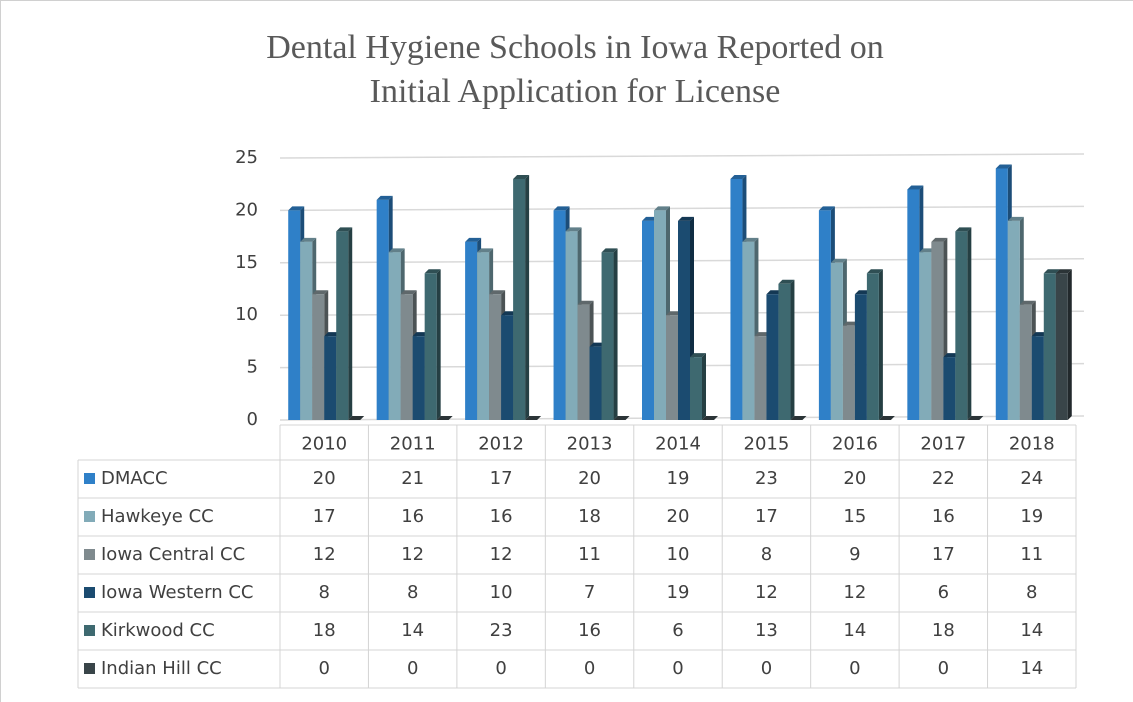  What do you see at coordinates (252, 419) in the screenshot?
I see `y-tick-label: 0` at bounding box center [252, 419].